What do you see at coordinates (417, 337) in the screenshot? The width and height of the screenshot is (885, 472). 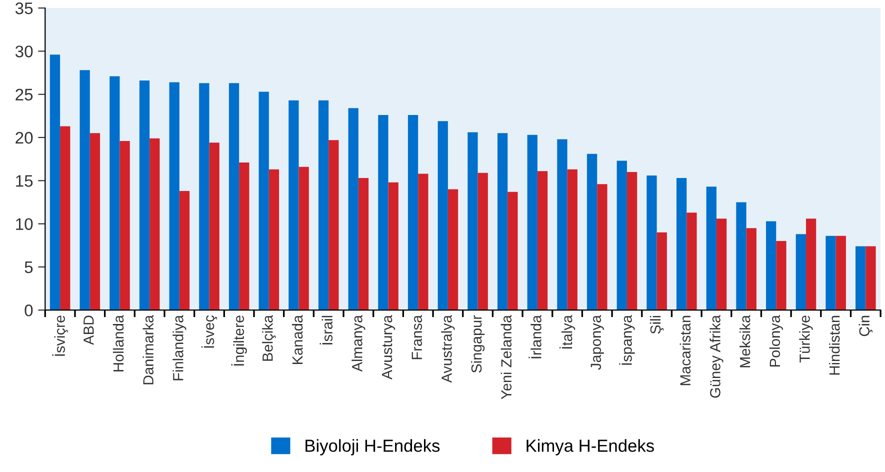 I see `x-tick-label: Fransa` at bounding box center [417, 337].